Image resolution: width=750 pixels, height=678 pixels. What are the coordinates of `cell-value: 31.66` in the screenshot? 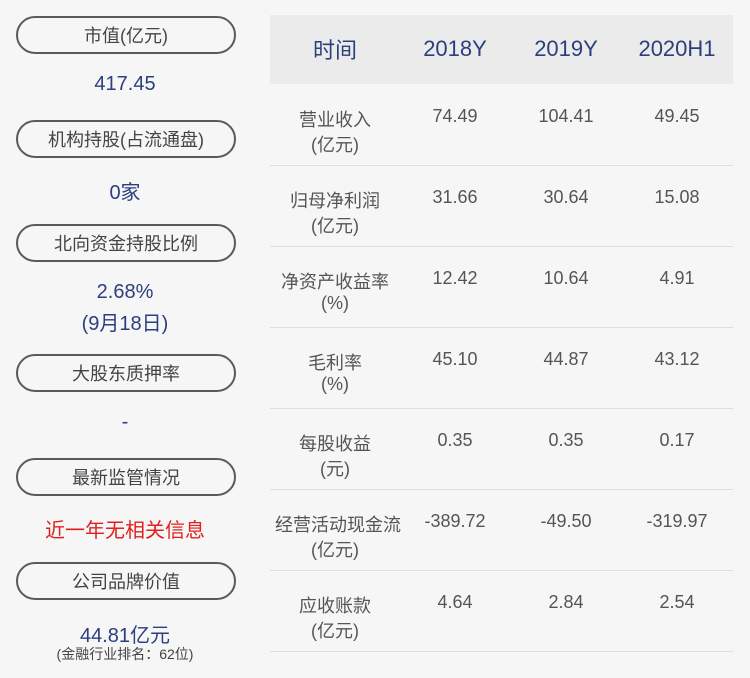 It's located at (455, 197).